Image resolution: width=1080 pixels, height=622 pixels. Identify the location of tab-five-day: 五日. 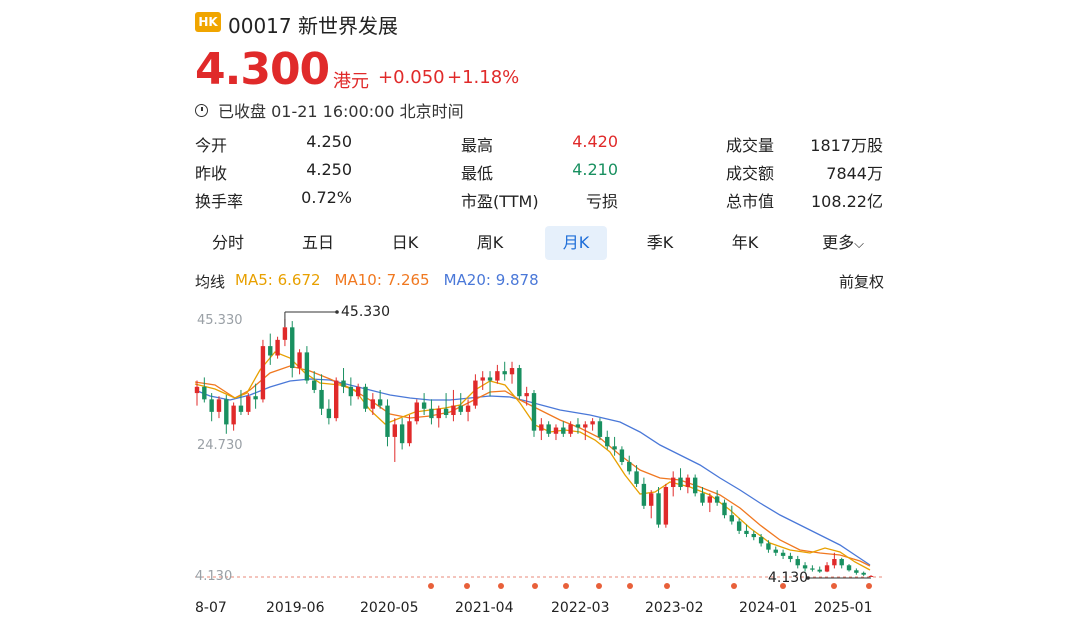
(317, 242).